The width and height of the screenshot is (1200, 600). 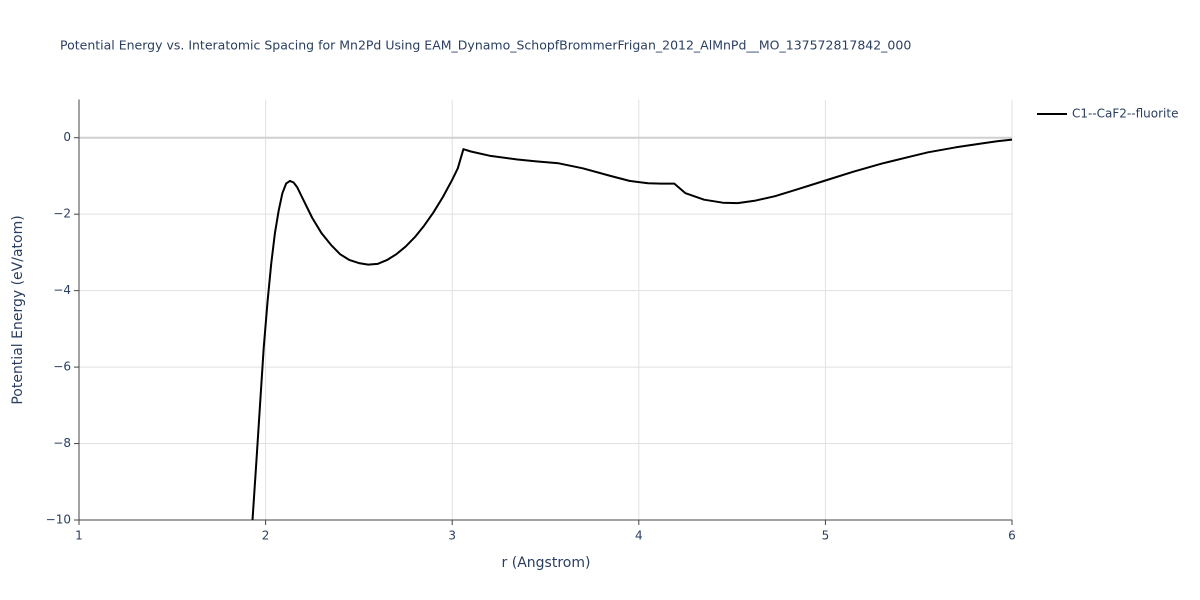 I want to click on x-tick-label: 4, so click(x=639, y=536).